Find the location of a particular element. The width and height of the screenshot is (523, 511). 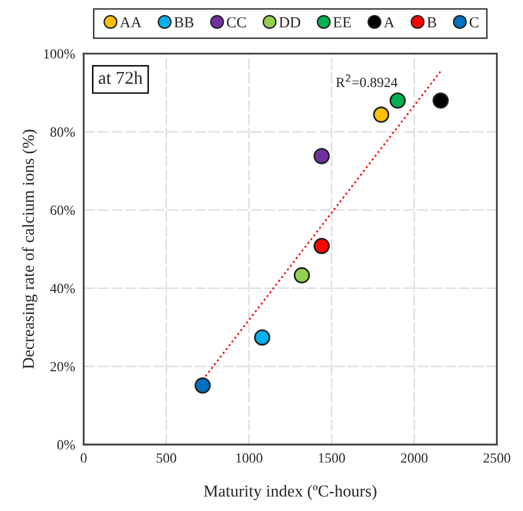

x-tick-label: 500 is located at coordinates (166, 458).